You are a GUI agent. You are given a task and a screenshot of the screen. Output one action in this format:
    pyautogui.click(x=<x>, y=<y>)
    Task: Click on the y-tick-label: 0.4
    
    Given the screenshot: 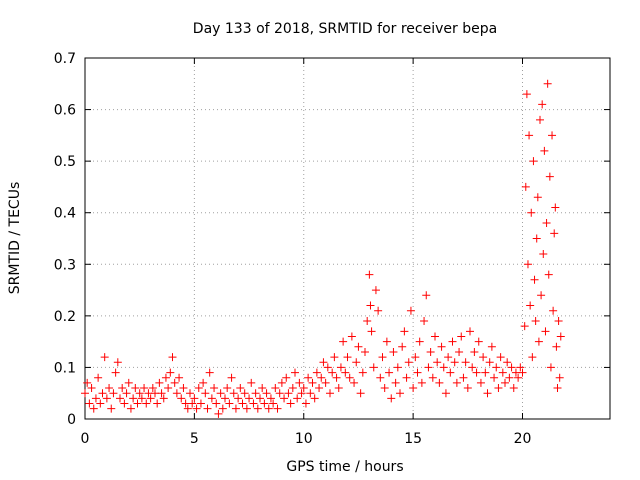 What is the action you would take?
    pyautogui.click(x=65, y=214)
    